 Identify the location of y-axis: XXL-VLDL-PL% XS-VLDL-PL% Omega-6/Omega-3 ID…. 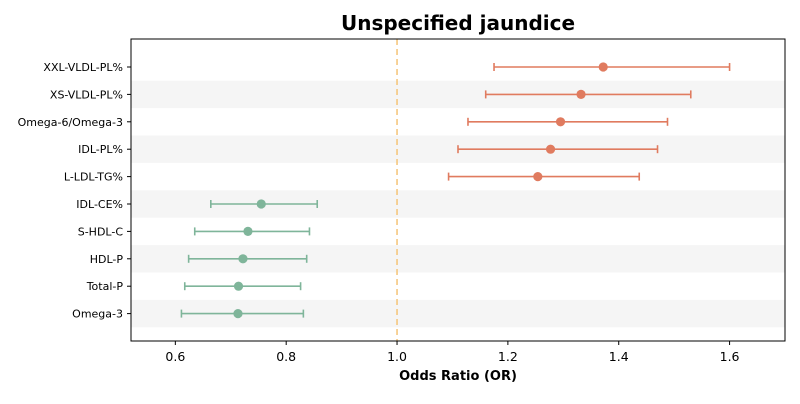
(74, 191).